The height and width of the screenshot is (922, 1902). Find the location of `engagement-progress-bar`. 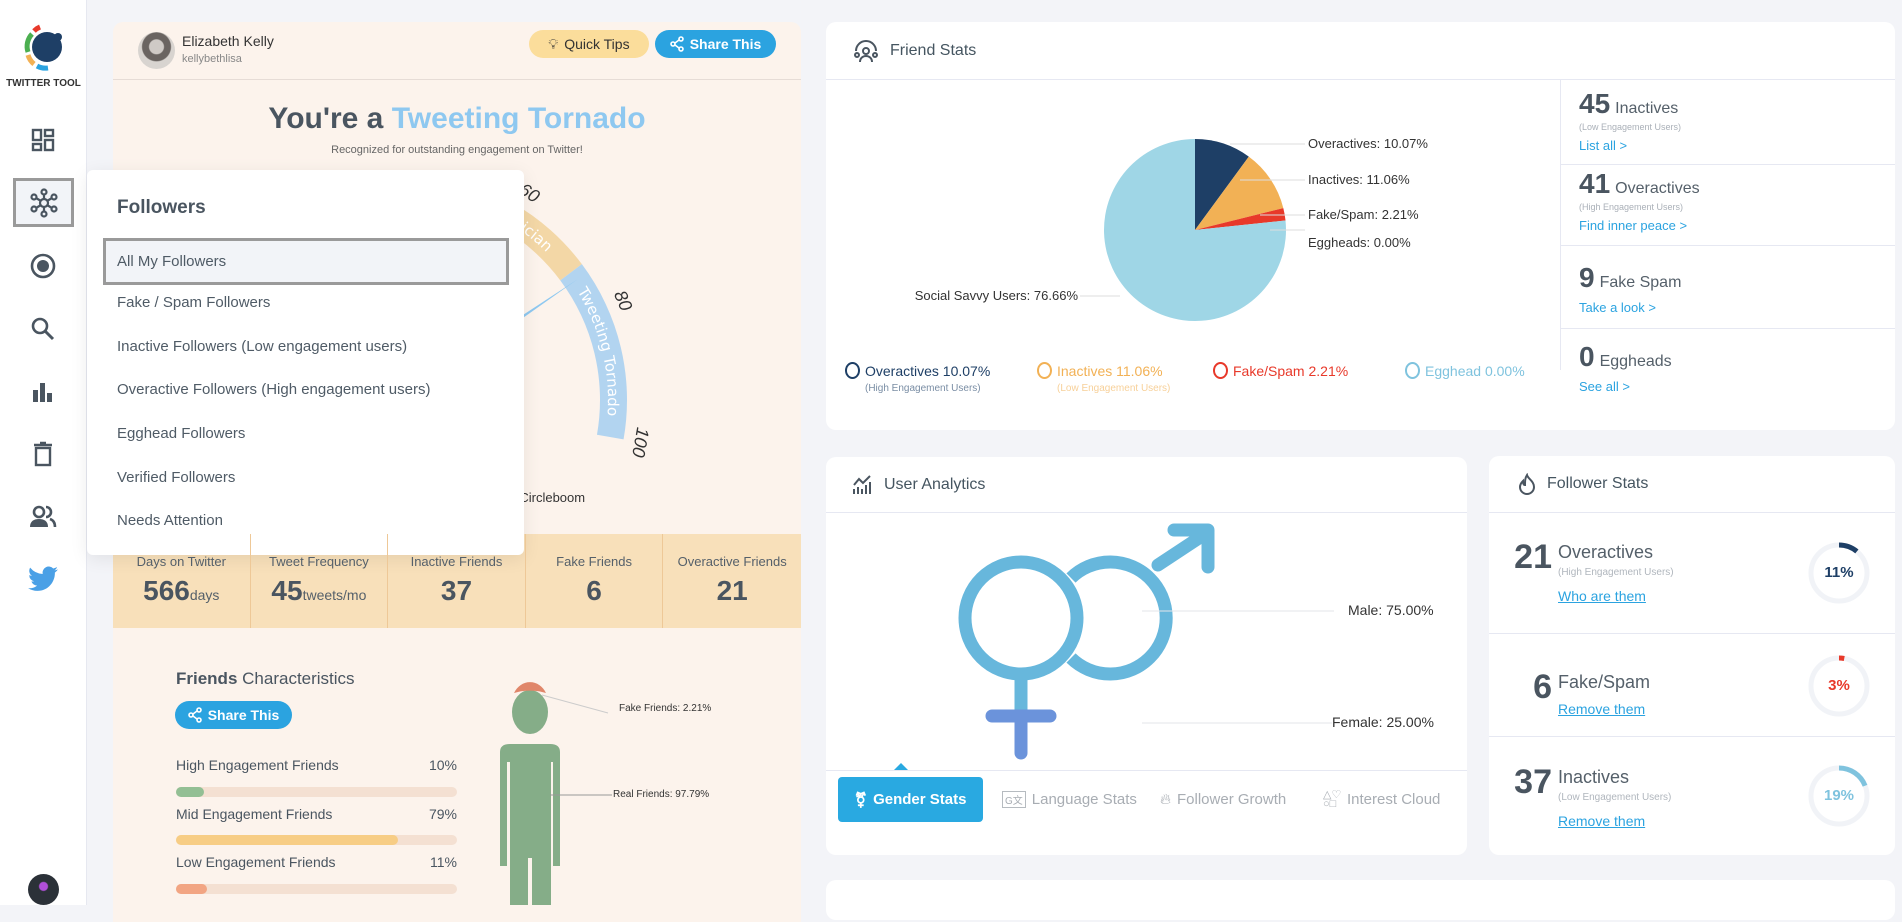

engagement-progress-bar is located at coordinates (316, 792).